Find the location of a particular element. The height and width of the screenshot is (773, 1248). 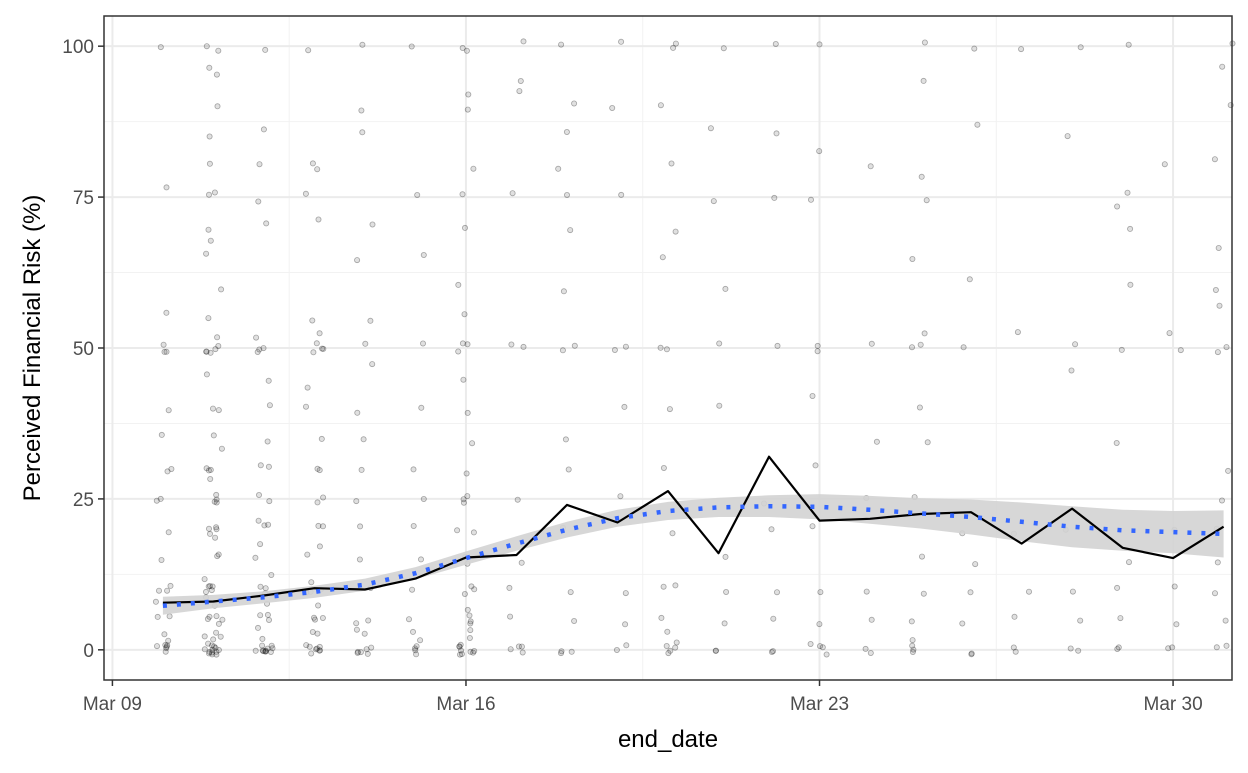

x-tick-label: Mar 09 is located at coordinates (112, 704).